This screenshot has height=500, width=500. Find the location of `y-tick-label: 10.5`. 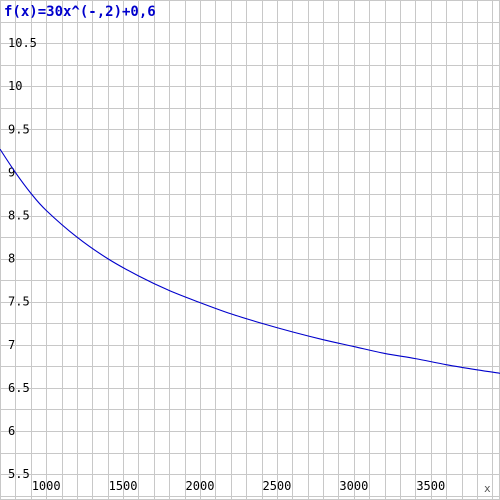

y-tick-label: 10.5 is located at coordinates (22, 43).